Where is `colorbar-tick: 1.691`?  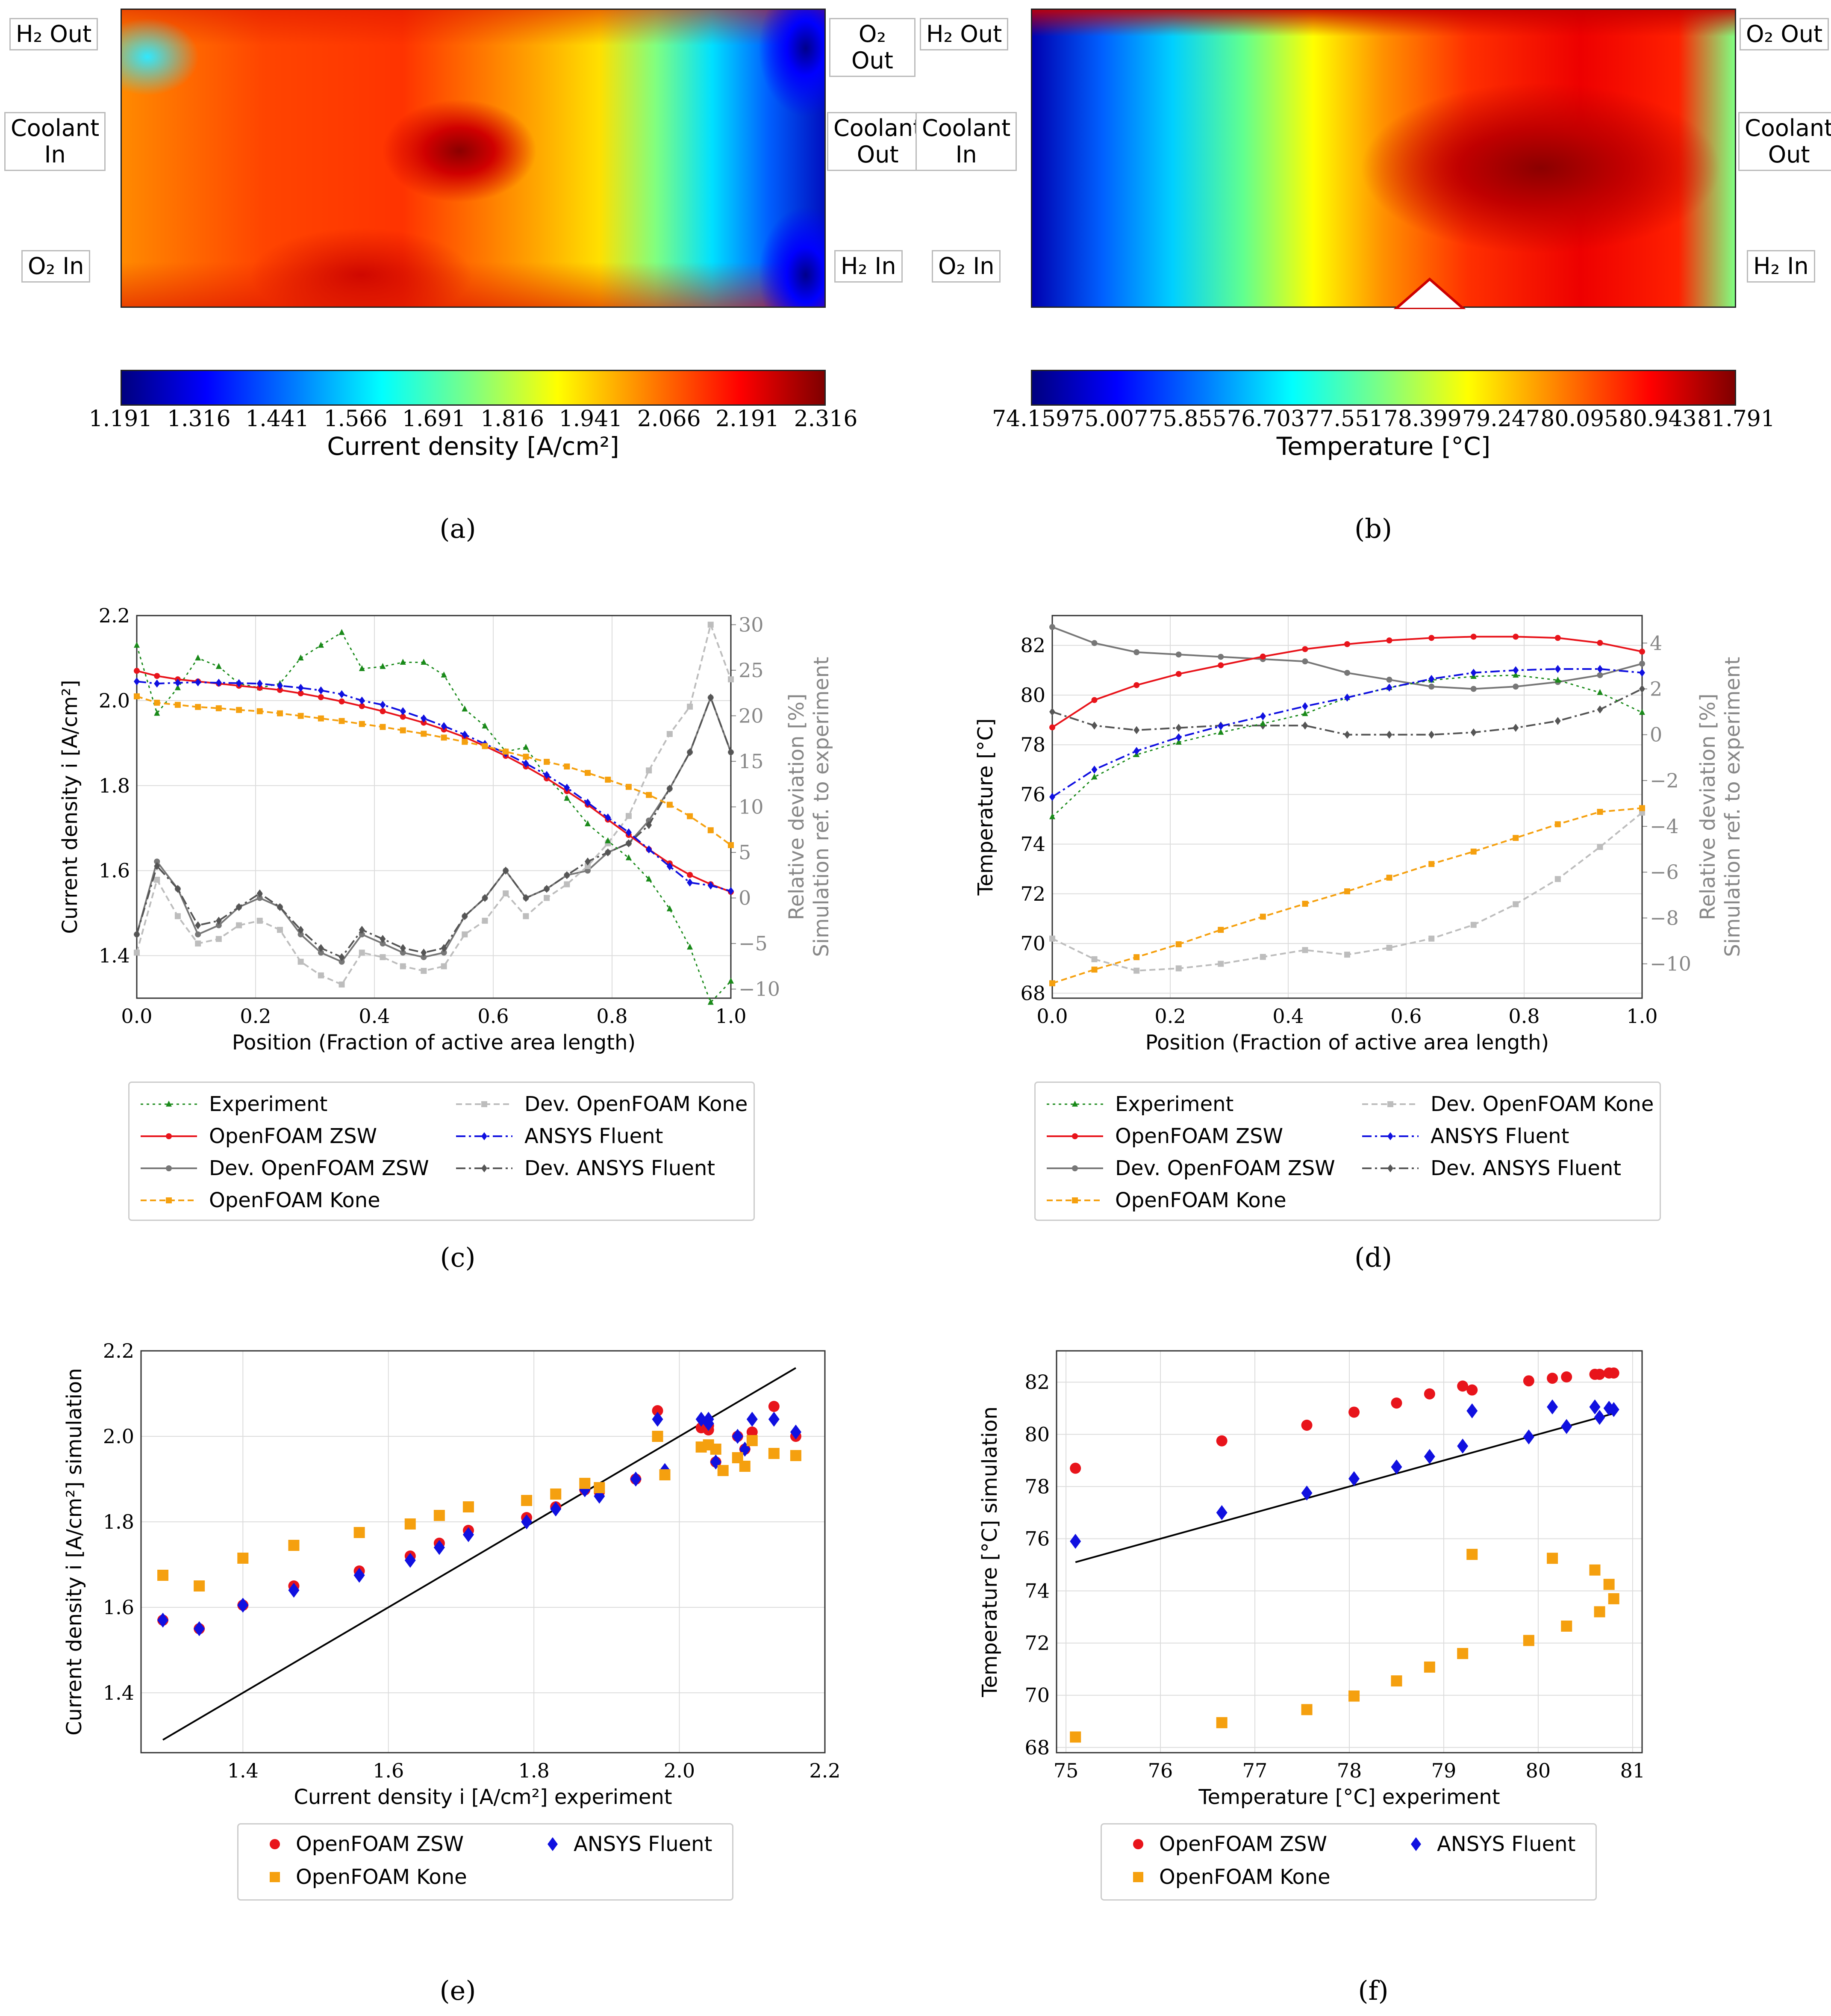 colorbar-tick: 1.691 is located at coordinates (434, 419).